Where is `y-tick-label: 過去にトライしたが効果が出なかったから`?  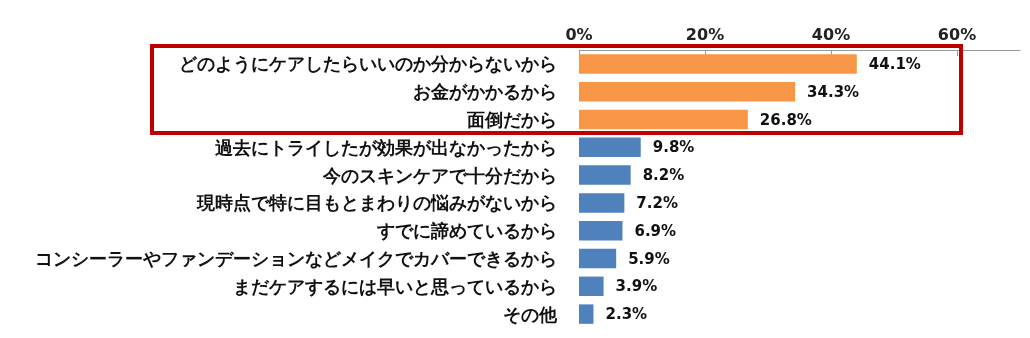
y-tick-label: 過去にトライしたが効果が出なかったから is located at coordinates (385, 147).